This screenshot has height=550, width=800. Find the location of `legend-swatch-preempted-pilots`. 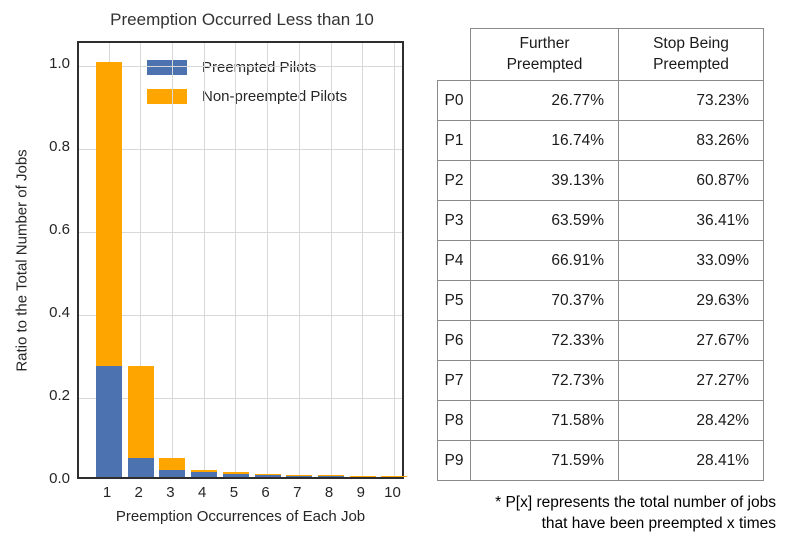

legend-swatch-preempted-pilots is located at coordinates (167, 67).